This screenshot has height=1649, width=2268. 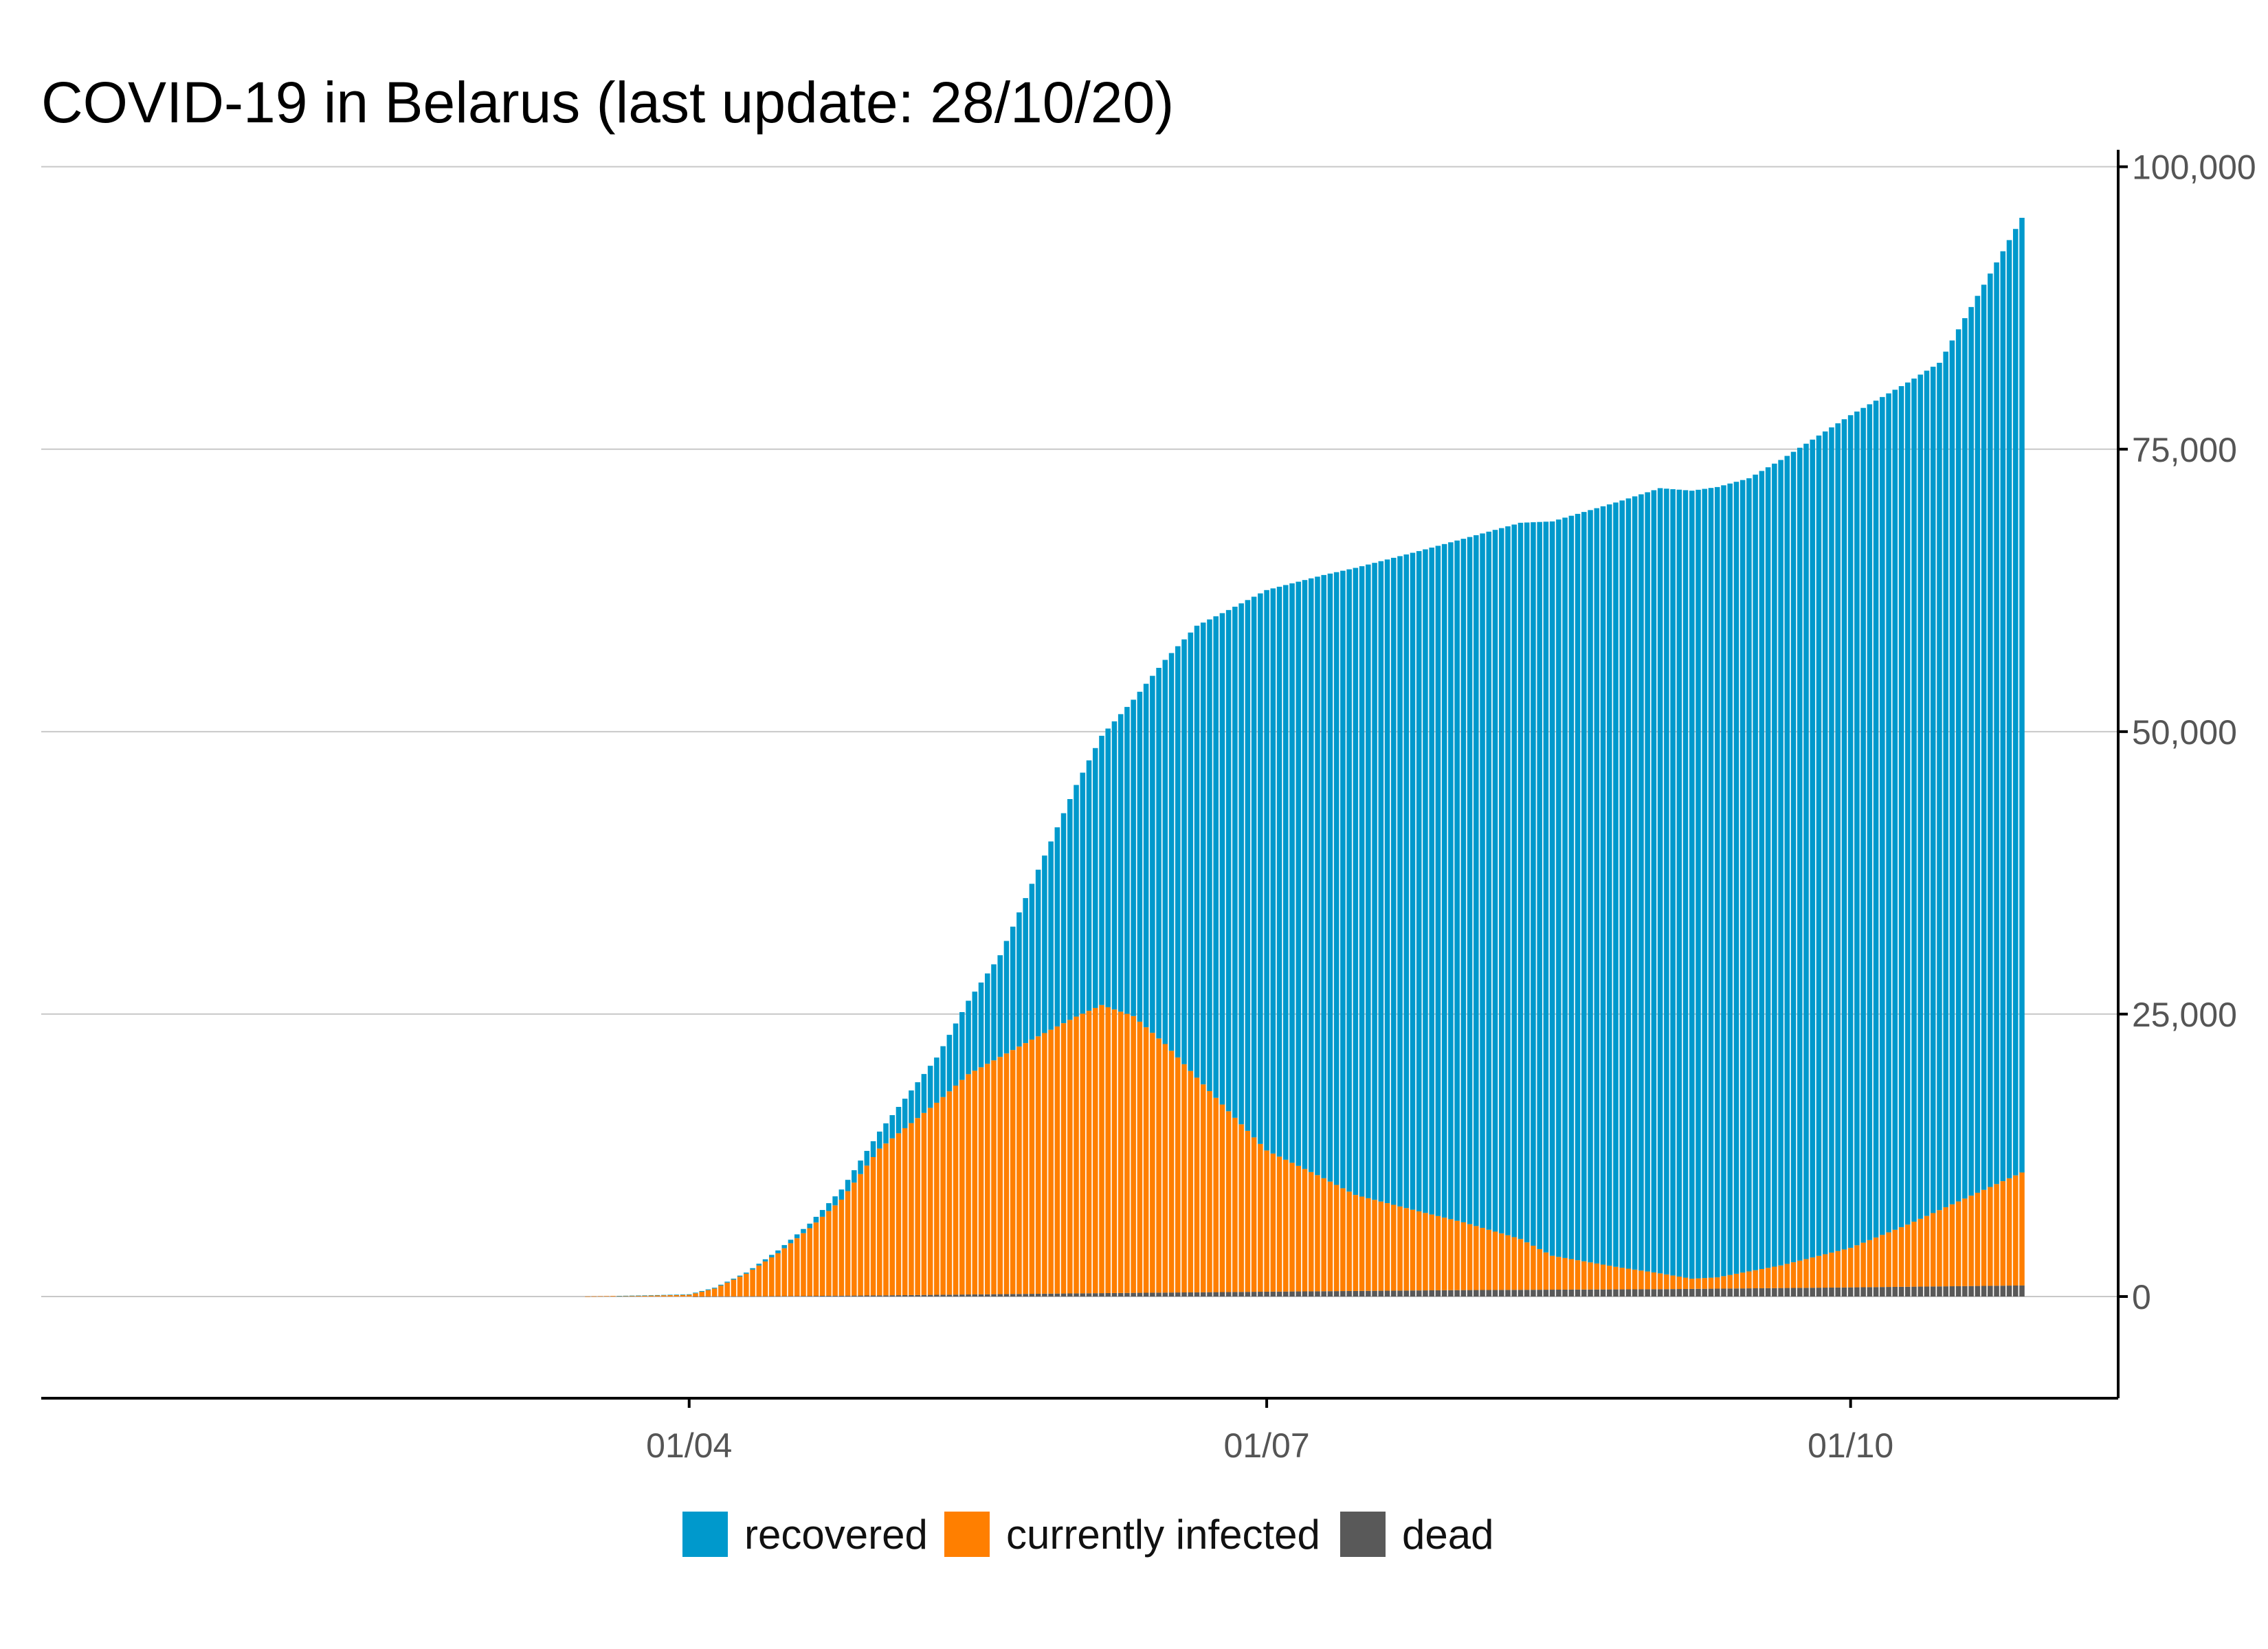 I want to click on x-tick-label: 01/10, so click(x=1850, y=1445).